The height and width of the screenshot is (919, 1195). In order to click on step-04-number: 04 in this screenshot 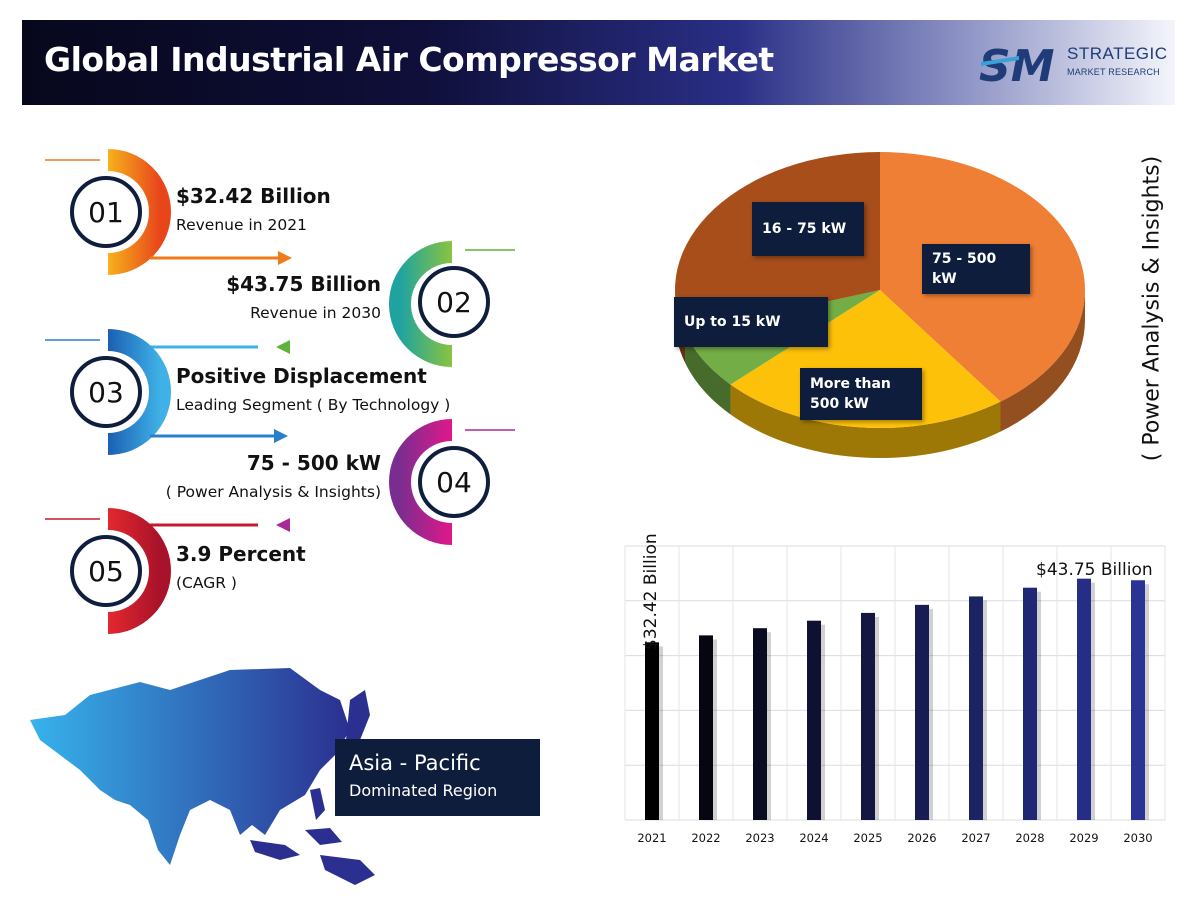, I will do `click(454, 482)`.